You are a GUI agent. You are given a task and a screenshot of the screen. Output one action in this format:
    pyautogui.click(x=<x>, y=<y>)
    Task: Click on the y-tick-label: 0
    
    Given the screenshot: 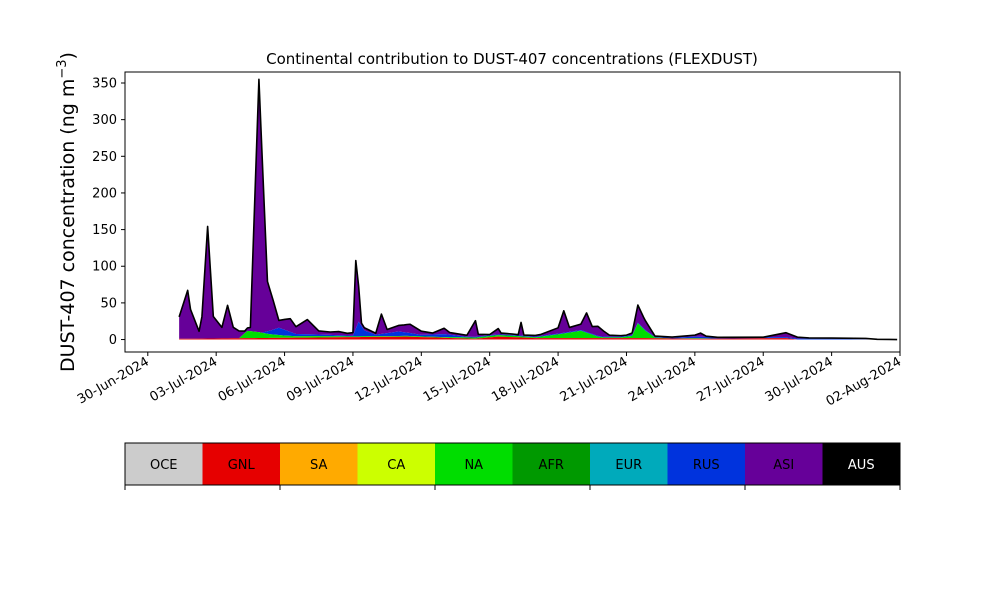 What is the action you would take?
    pyautogui.click(x=113, y=340)
    